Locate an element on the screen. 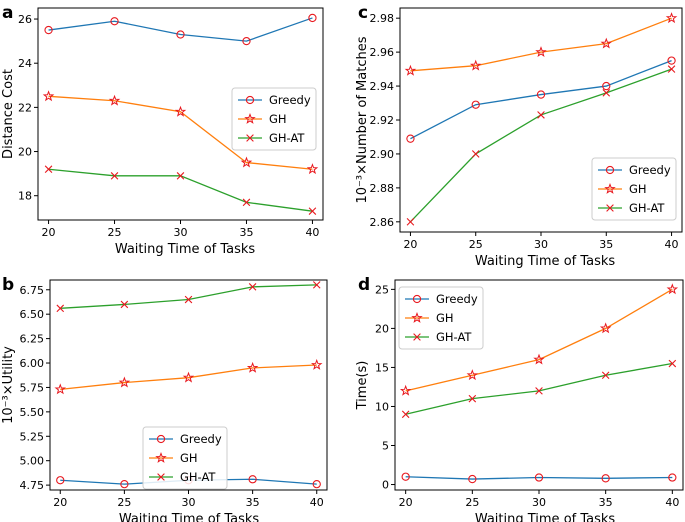  y-tick-label: 2.90 is located at coordinates (382, 154).